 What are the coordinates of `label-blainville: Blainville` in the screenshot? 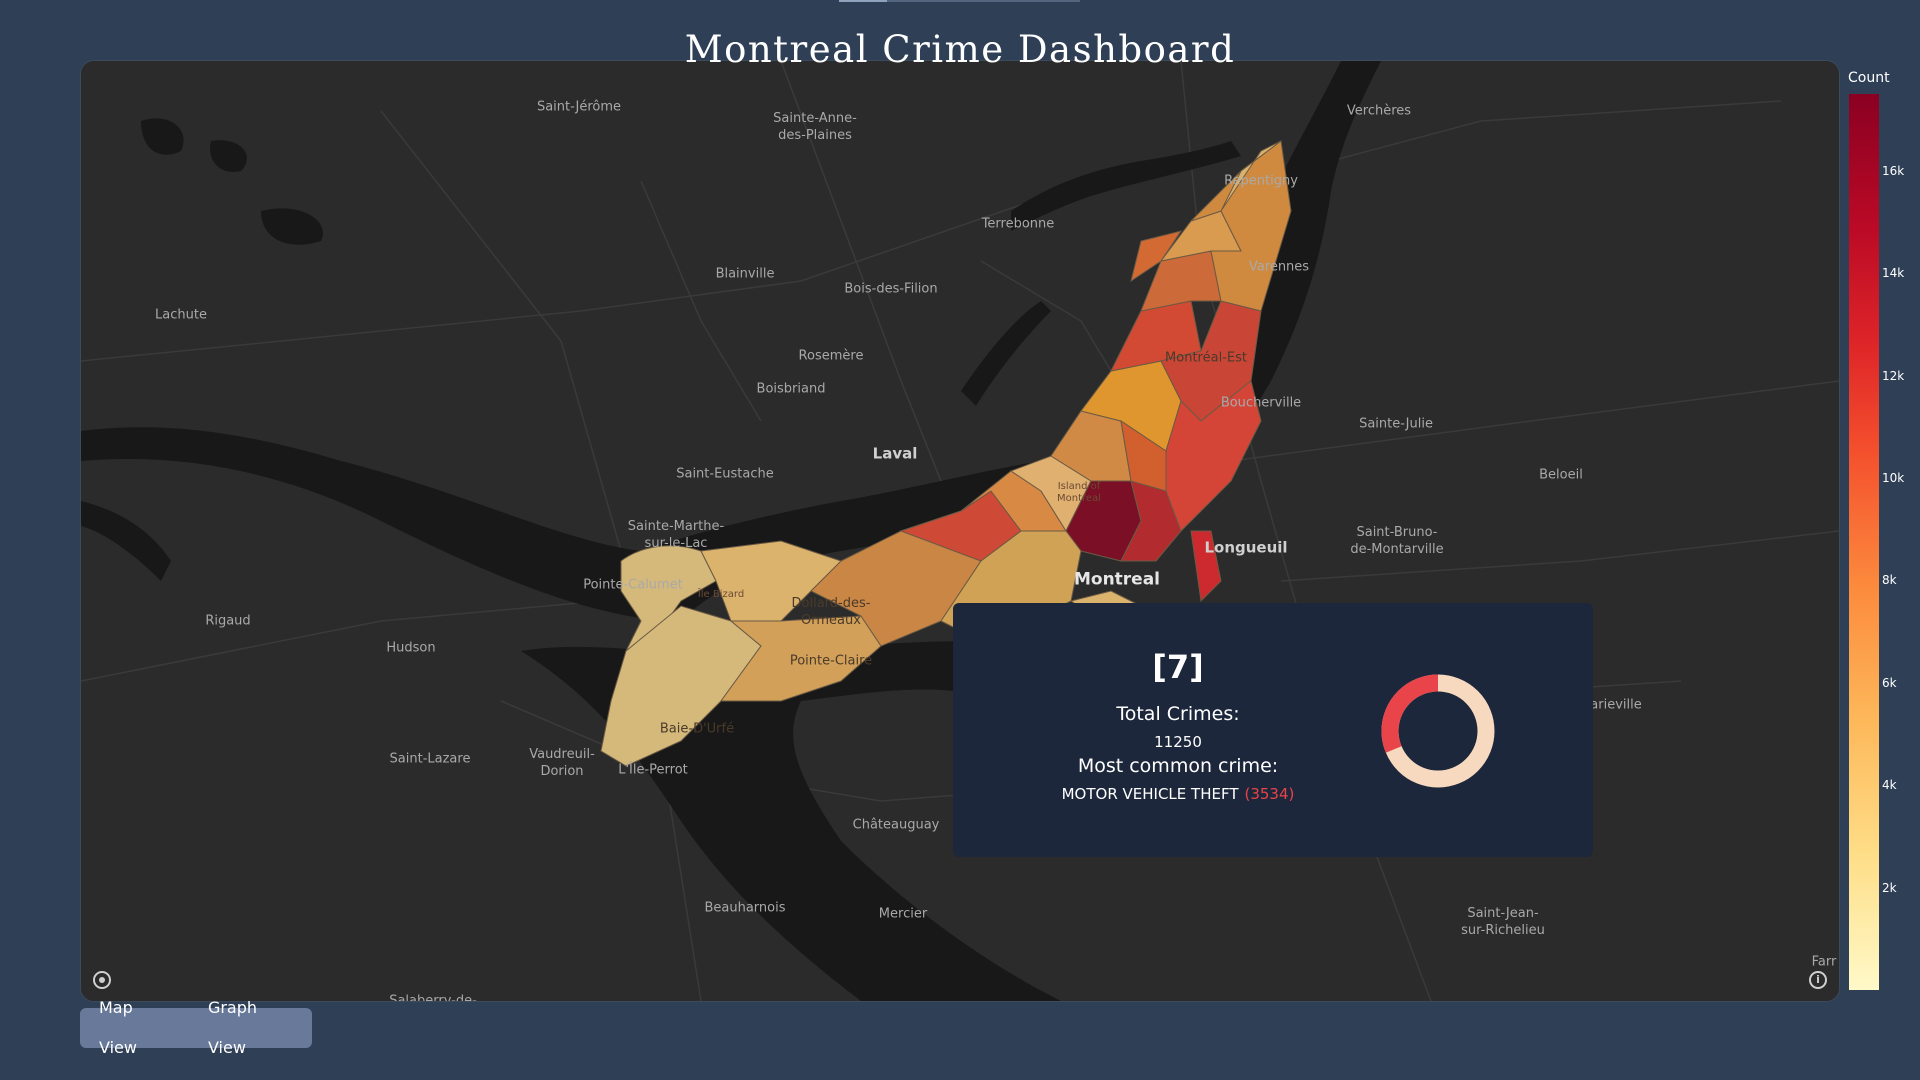 It's located at (745, 274).